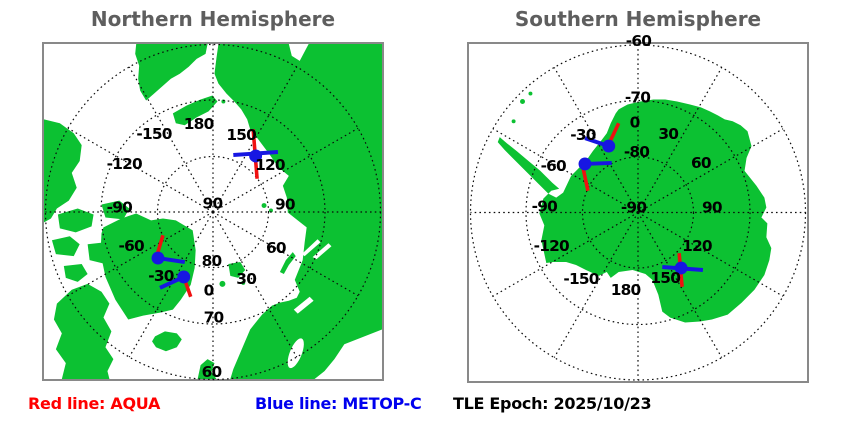 This screenshot has width=850, height=425. I want to click on legend-red-line-aqua: Red line: AQUA, so click(94, 403).